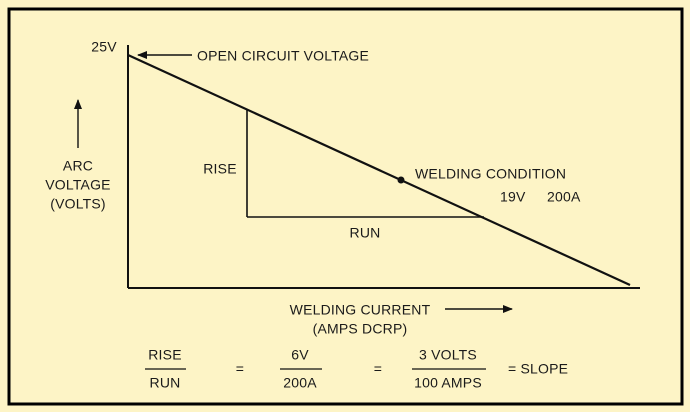 This screenshot has width=690, height=412. Describe the element at coordinates (78, 166) in the screenshot. I see `label: ARC` at that location.